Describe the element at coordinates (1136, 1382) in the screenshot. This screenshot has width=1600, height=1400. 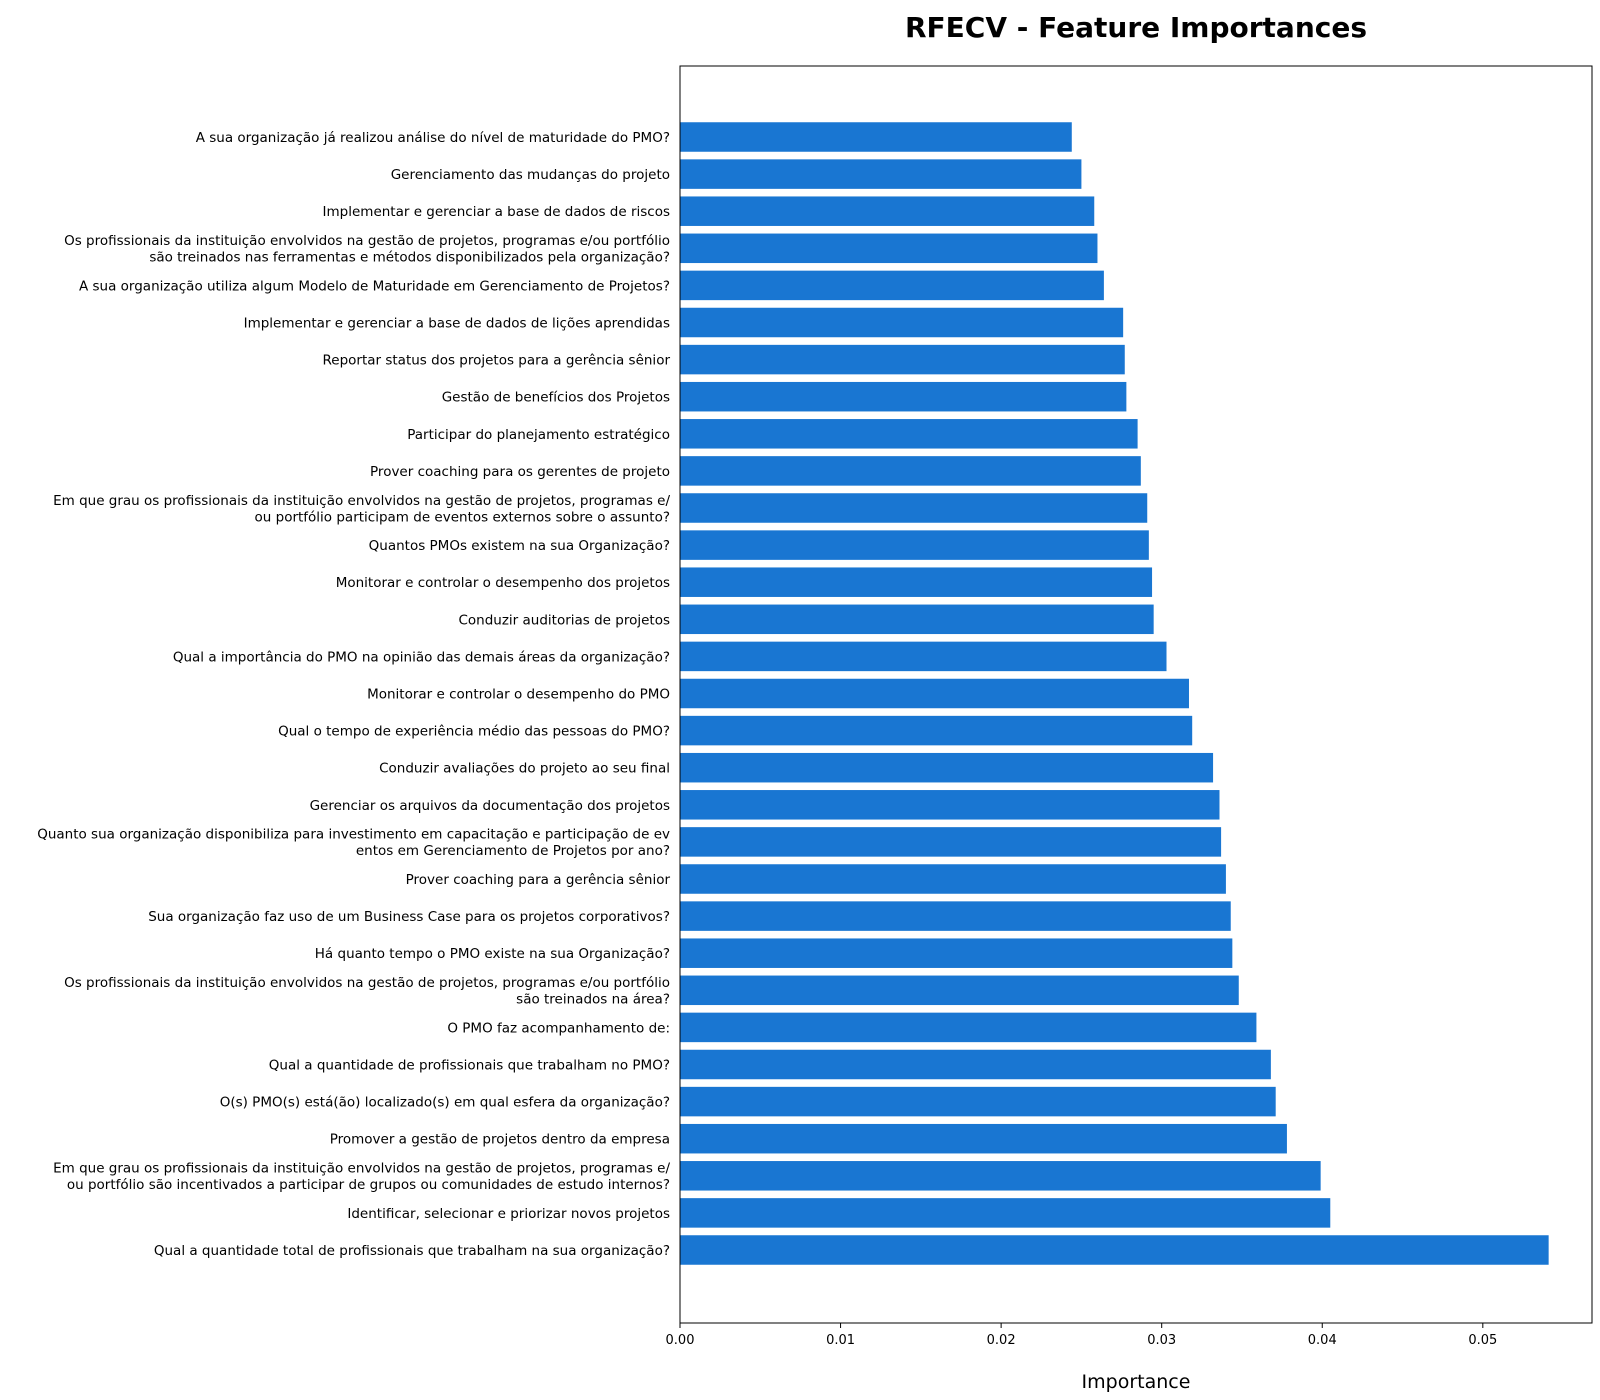
I see `x-axis-label: Importance` at that location.